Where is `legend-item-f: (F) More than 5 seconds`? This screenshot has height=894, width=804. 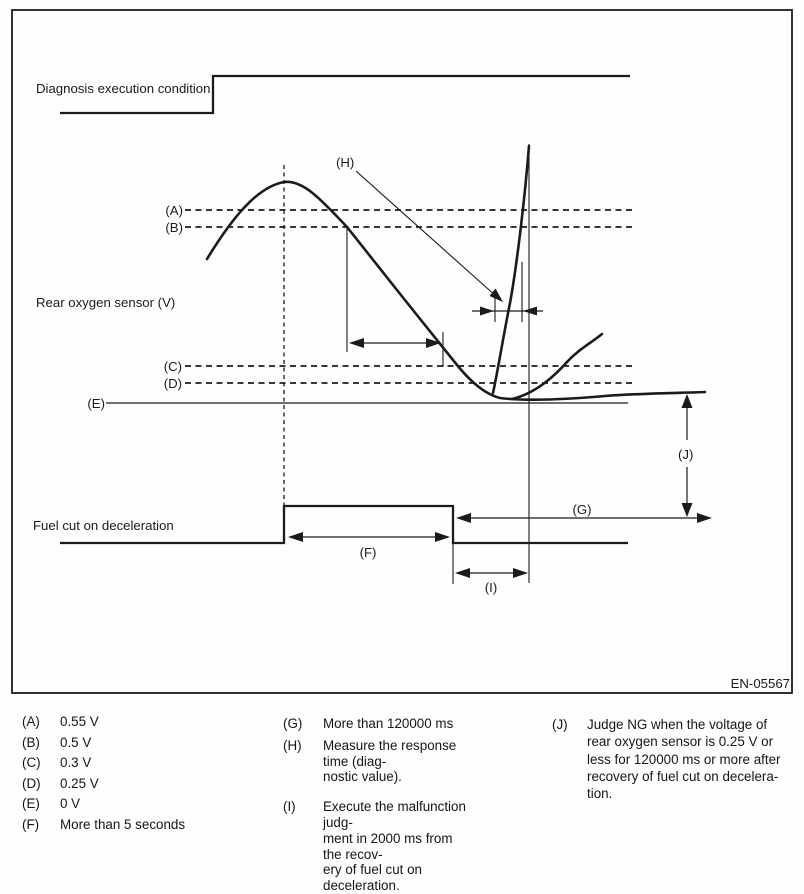
legend-item-f: (F) More than 5 seconds is located at coordinates (103, 825).